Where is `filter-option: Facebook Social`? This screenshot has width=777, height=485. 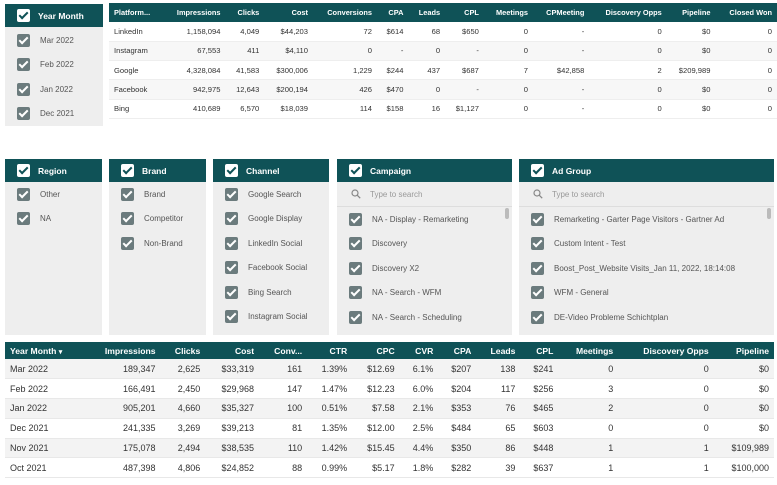 filter-option: Facebook Social is located at coordinates (271, 268).